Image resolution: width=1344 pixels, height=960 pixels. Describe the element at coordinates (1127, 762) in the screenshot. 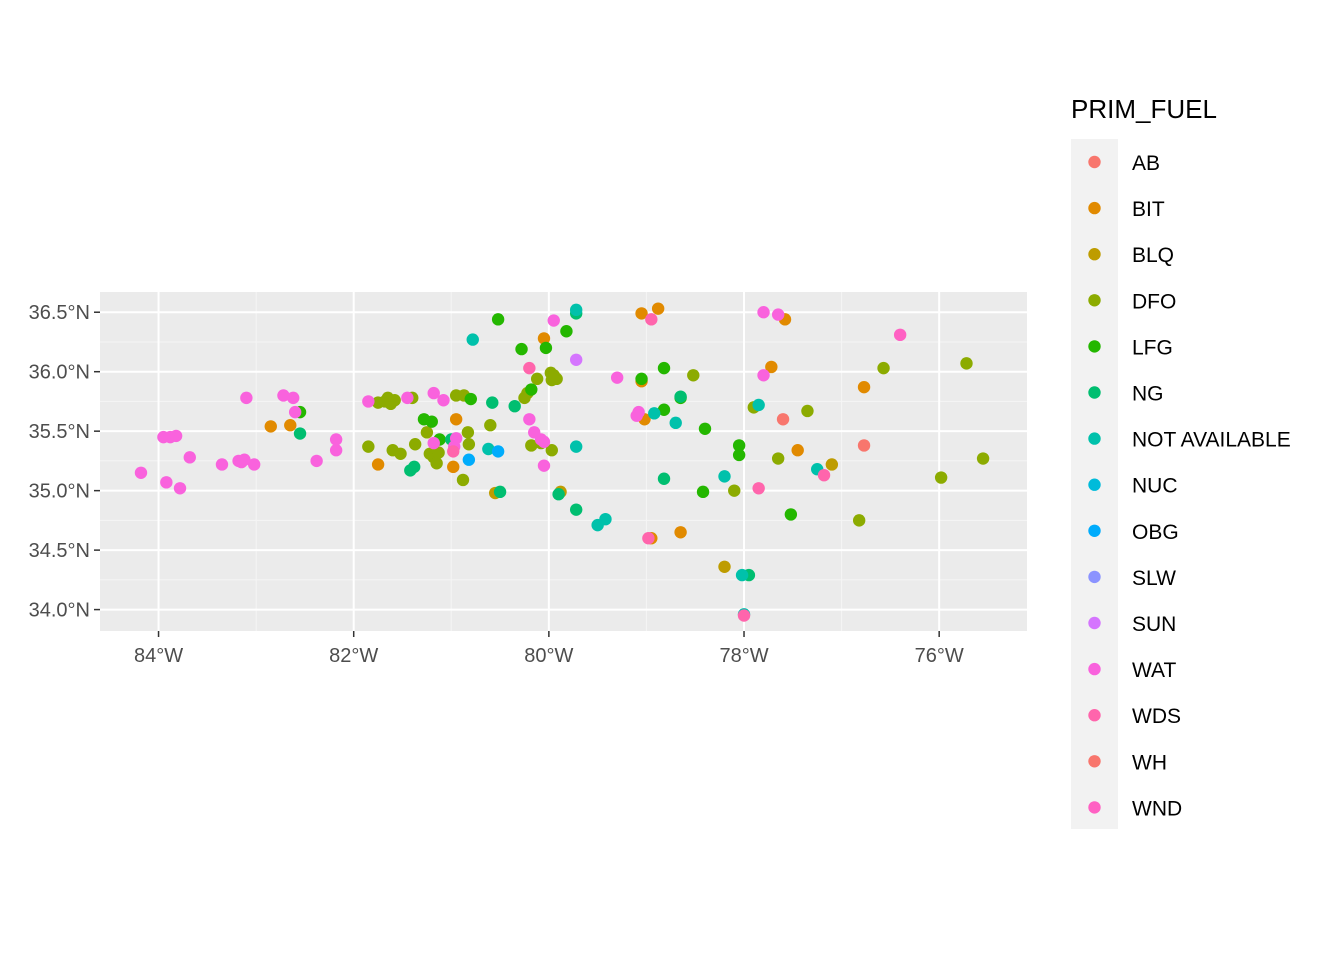

I see `legend-entry: WH` at that location.